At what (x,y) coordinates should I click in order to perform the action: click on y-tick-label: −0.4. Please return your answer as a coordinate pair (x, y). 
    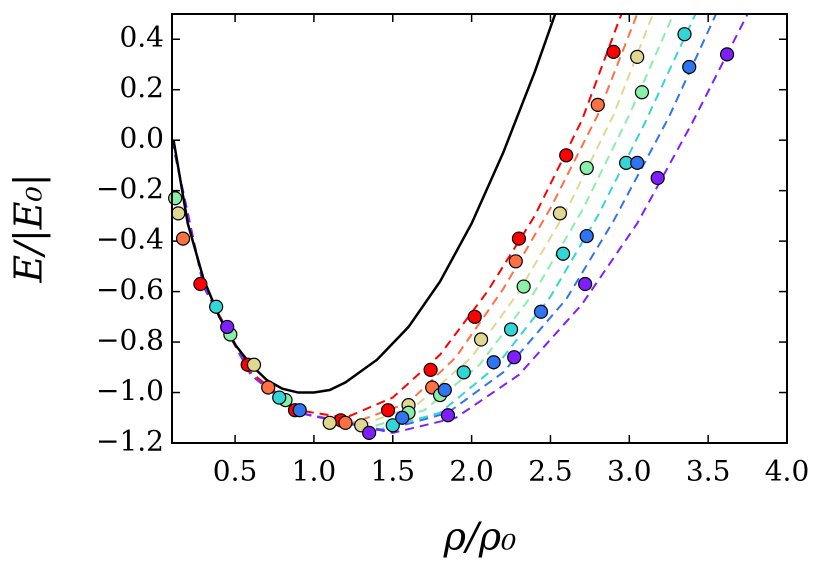
    Looking at the image, I should click on (130, 239).